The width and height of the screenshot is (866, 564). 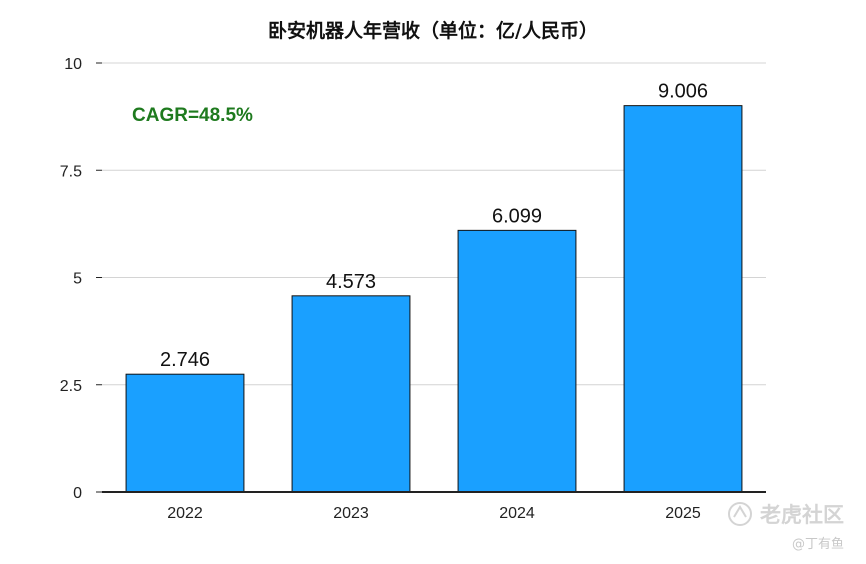 I want to click on watermark: 老虎社区 @丁有鱼, so click(x=786, y=527).